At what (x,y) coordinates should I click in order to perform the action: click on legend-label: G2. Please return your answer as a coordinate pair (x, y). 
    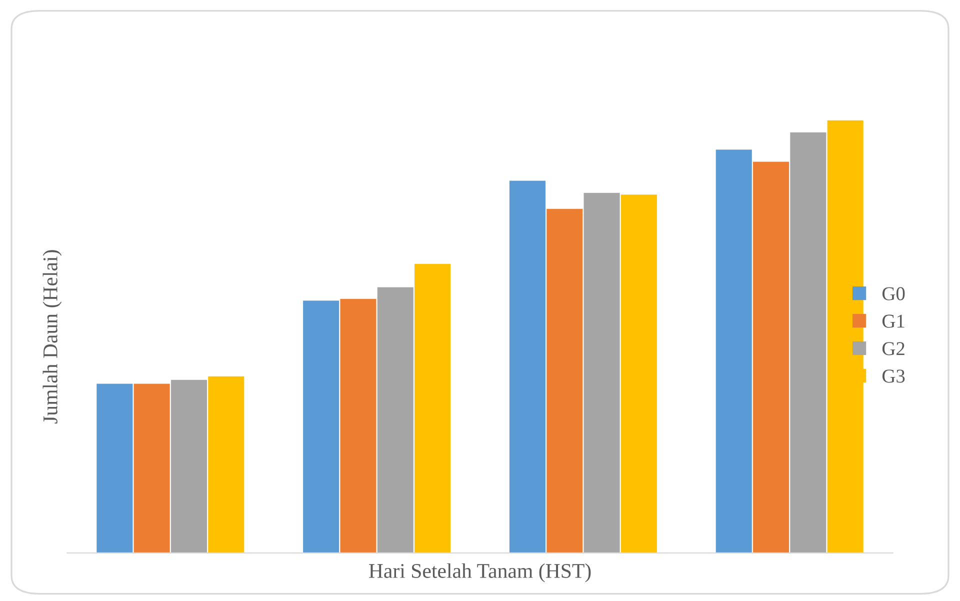
    Looking at the image, I should click on (893, 349).